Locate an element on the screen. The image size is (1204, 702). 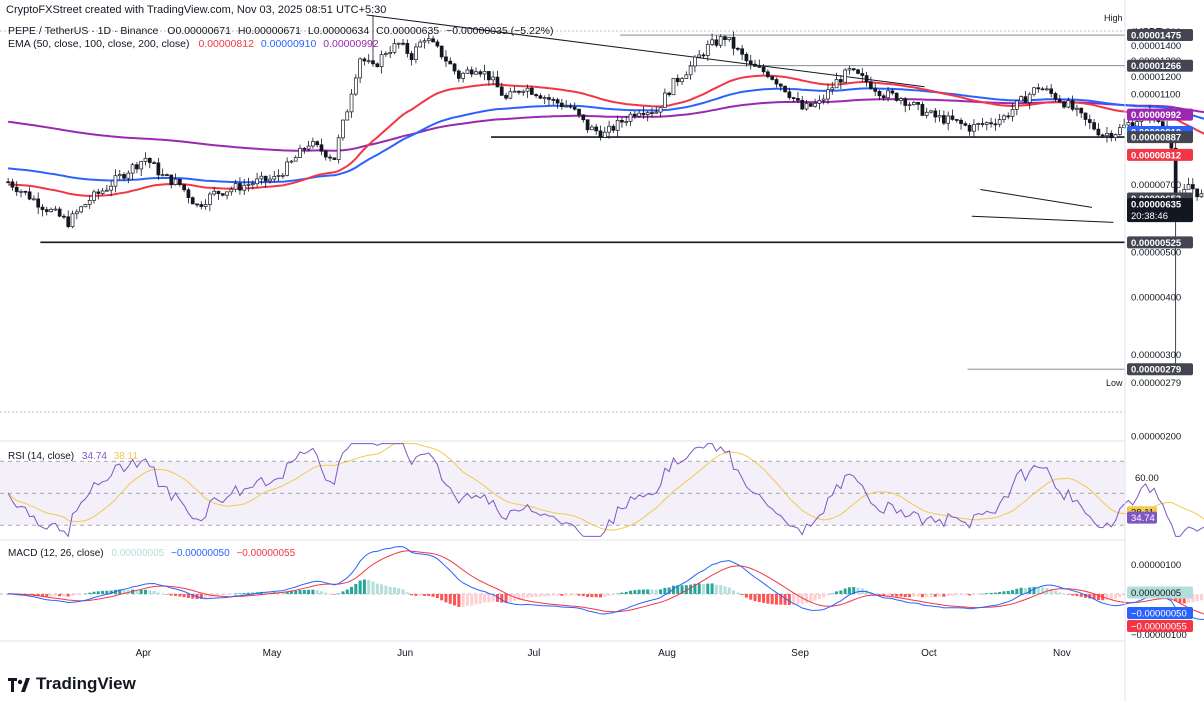
price-tick-label: 0.00001200 is located at coordinates (1156, 77).